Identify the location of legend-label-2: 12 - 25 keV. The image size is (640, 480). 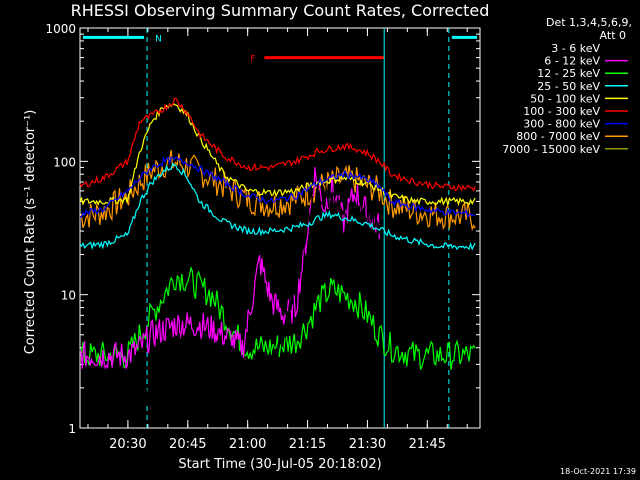
(568, 73).